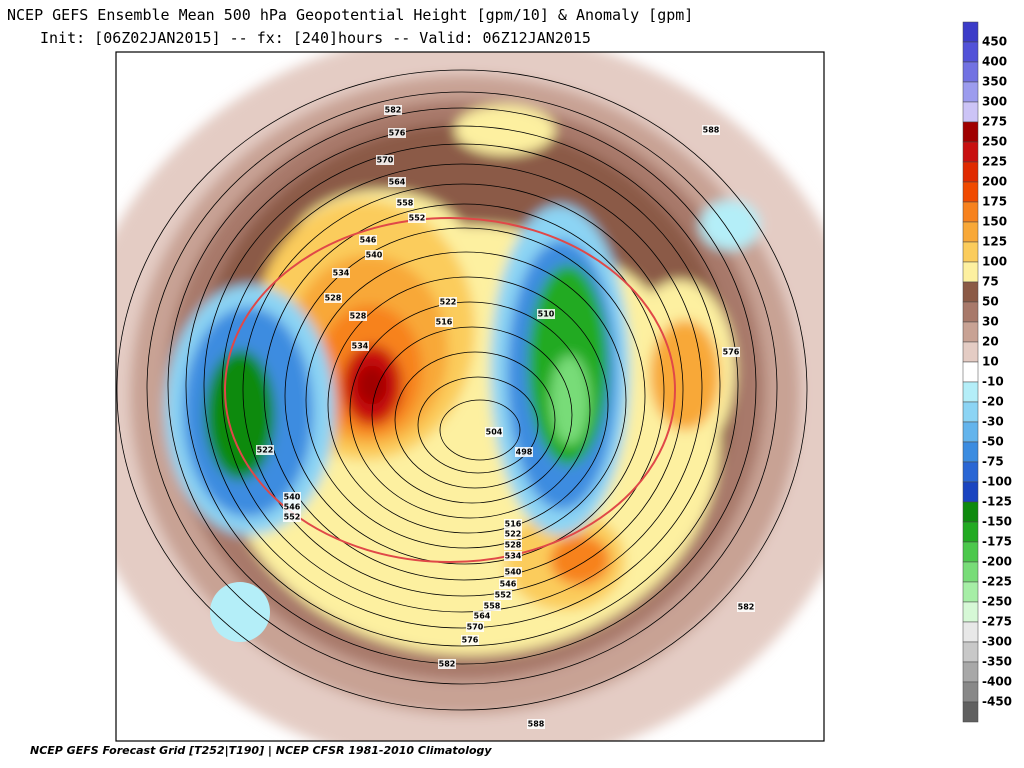 The height and width of the screenshot is (768, 1024). Describe the element at coordinates (994, 142) in the screenshot. I see `colorbar-label: 250` at that location.